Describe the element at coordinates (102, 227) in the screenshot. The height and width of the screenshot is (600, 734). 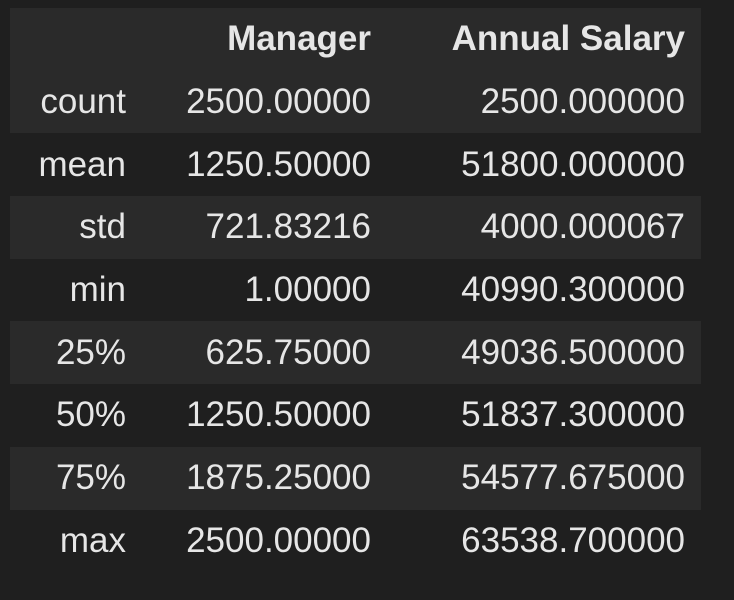
I see `row-label: std` at that location.